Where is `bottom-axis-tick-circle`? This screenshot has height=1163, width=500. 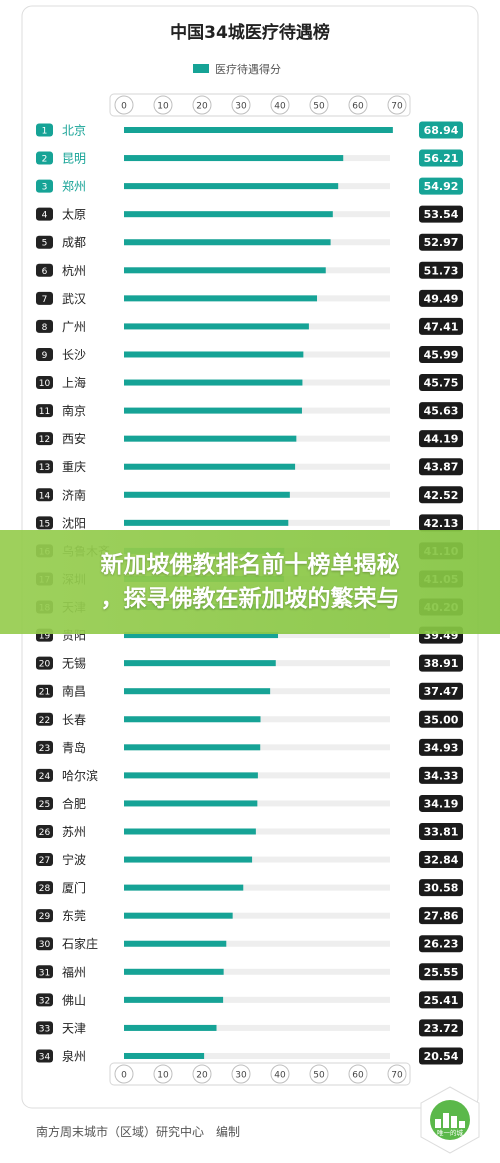
bottom-axis-tick-circle is located at coordinates (124, 1074).